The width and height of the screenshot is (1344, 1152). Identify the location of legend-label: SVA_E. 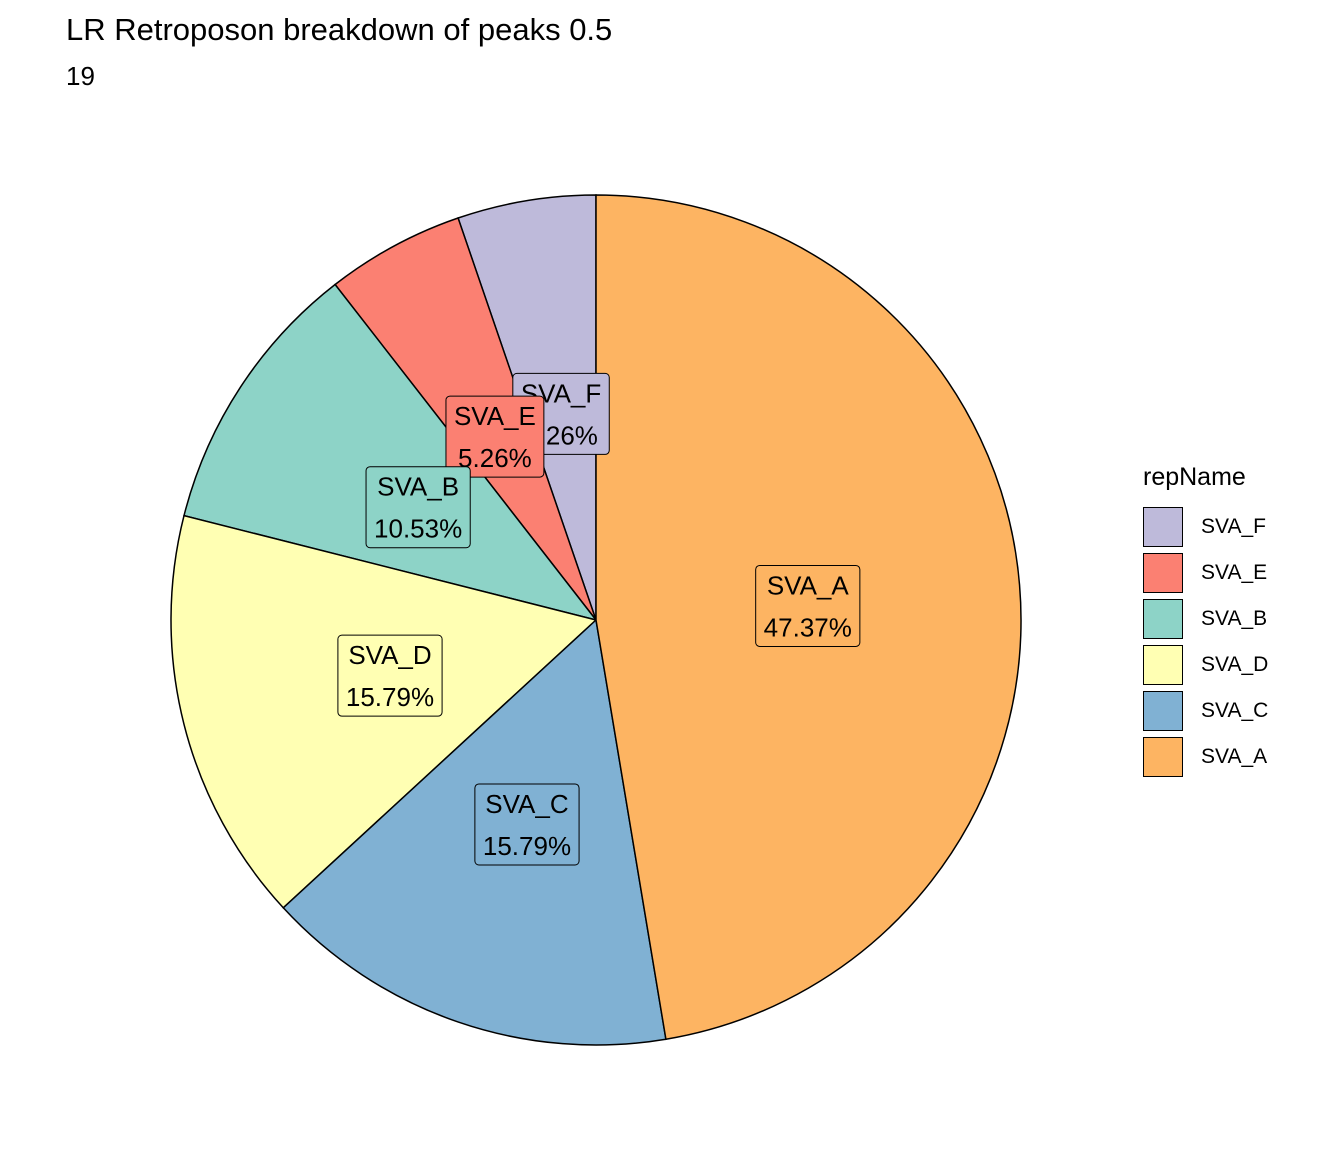
(1234, 572).